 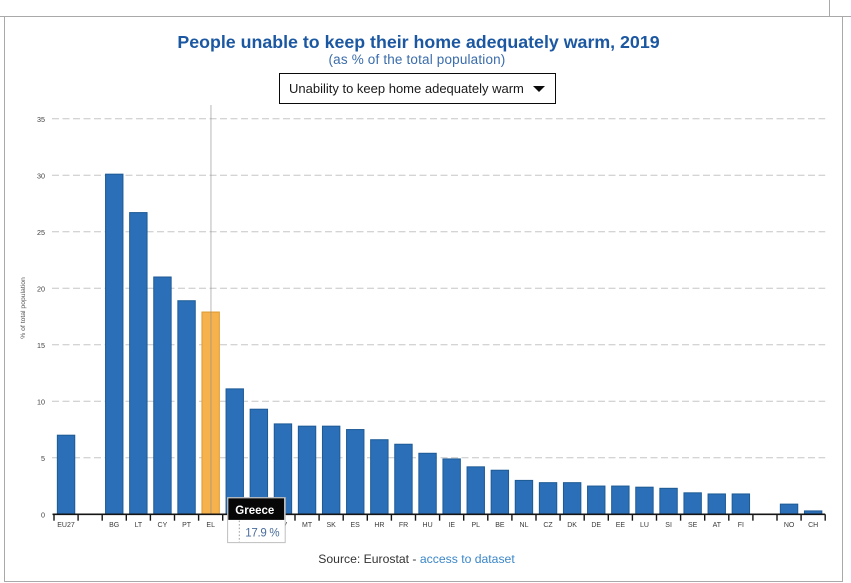 I want to click on svg-text: MT, so click(x=307, y=525).